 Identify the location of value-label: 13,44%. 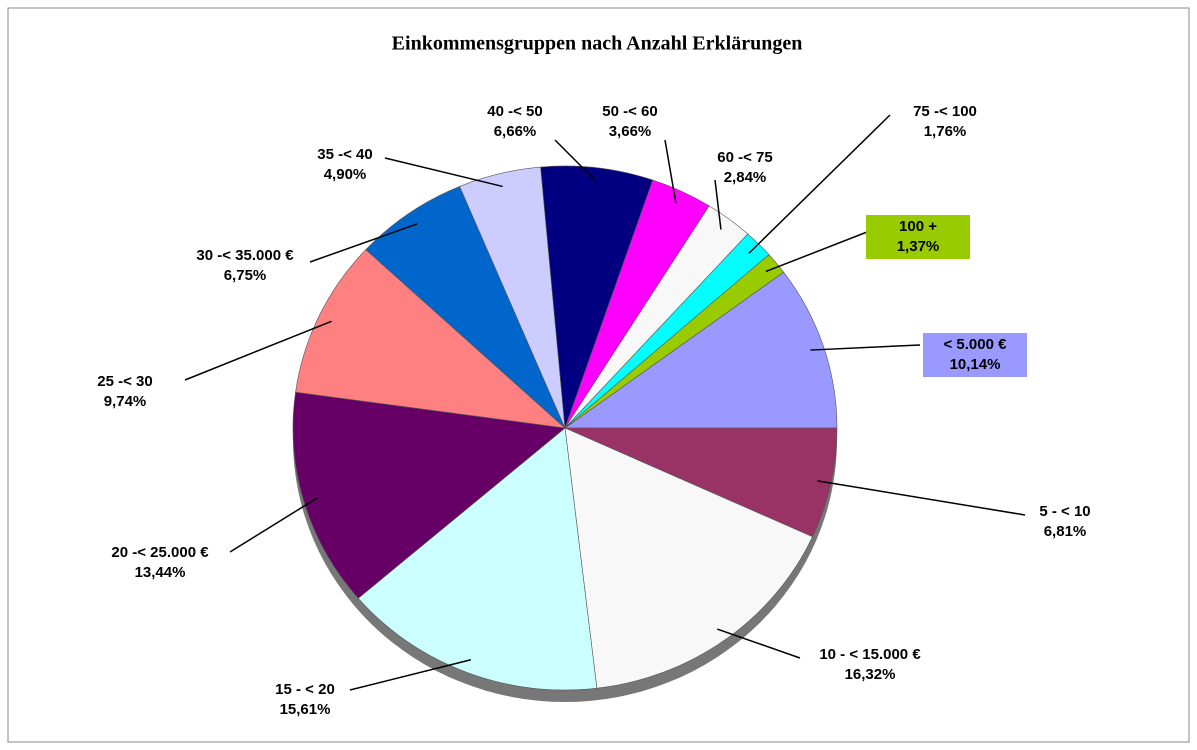
(160, 572).